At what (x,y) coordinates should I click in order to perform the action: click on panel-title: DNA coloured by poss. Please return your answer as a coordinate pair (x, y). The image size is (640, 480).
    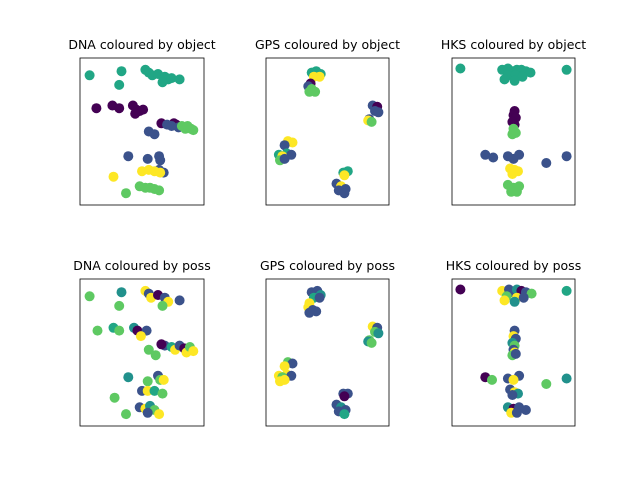
    Looking at the image, I should click on (141, 265).